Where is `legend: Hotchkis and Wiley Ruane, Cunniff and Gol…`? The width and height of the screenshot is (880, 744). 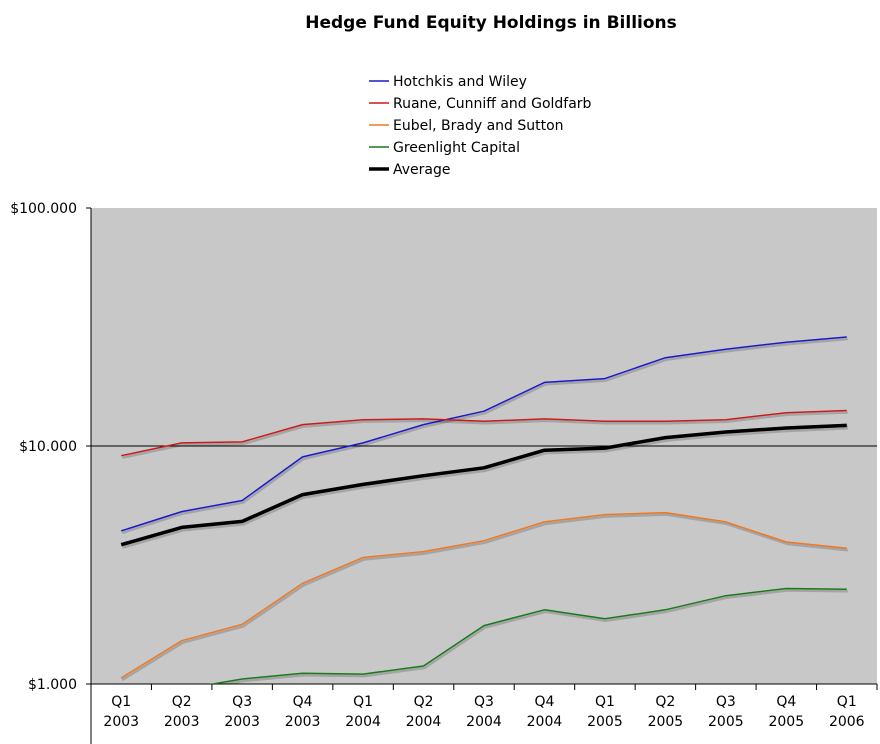 legend: Hotchkis and Wiley Ruane, Cunniff and Gol… is located at coordinates (480, 126).